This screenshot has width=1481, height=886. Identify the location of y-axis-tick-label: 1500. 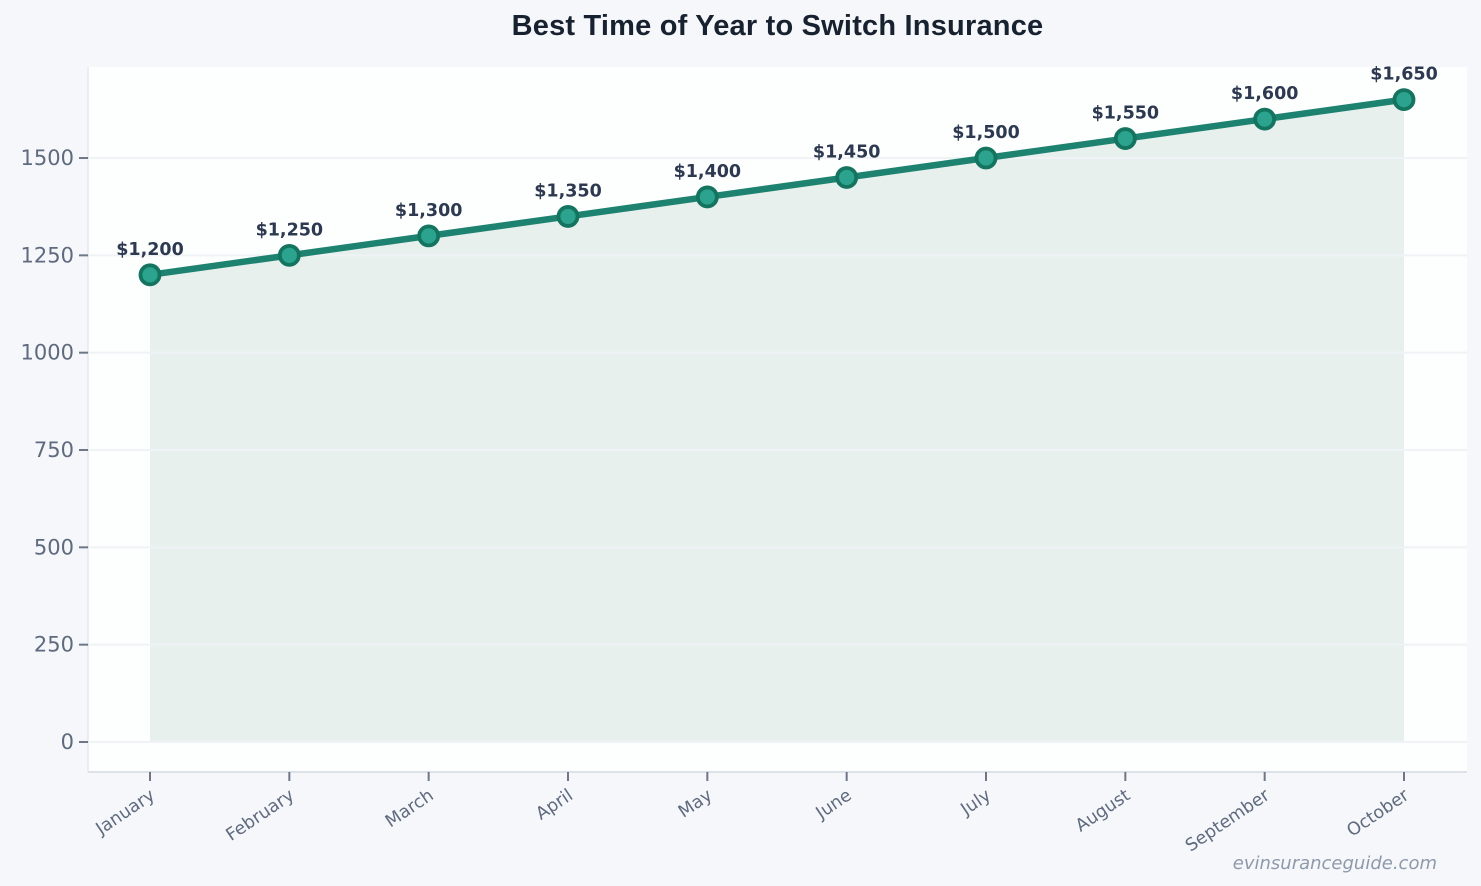
(47, 158).